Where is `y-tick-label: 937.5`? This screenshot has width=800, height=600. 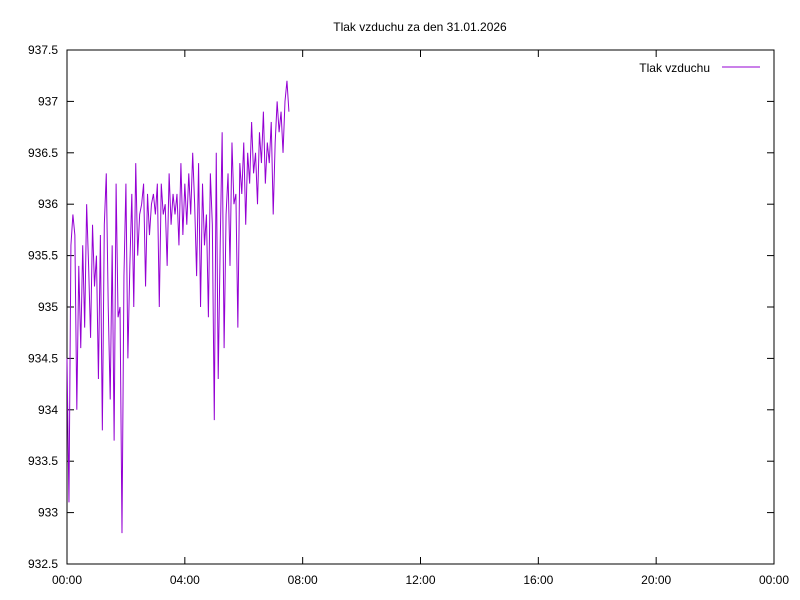 y-tick-label: 937.5 is located at coordinates (43, 50).